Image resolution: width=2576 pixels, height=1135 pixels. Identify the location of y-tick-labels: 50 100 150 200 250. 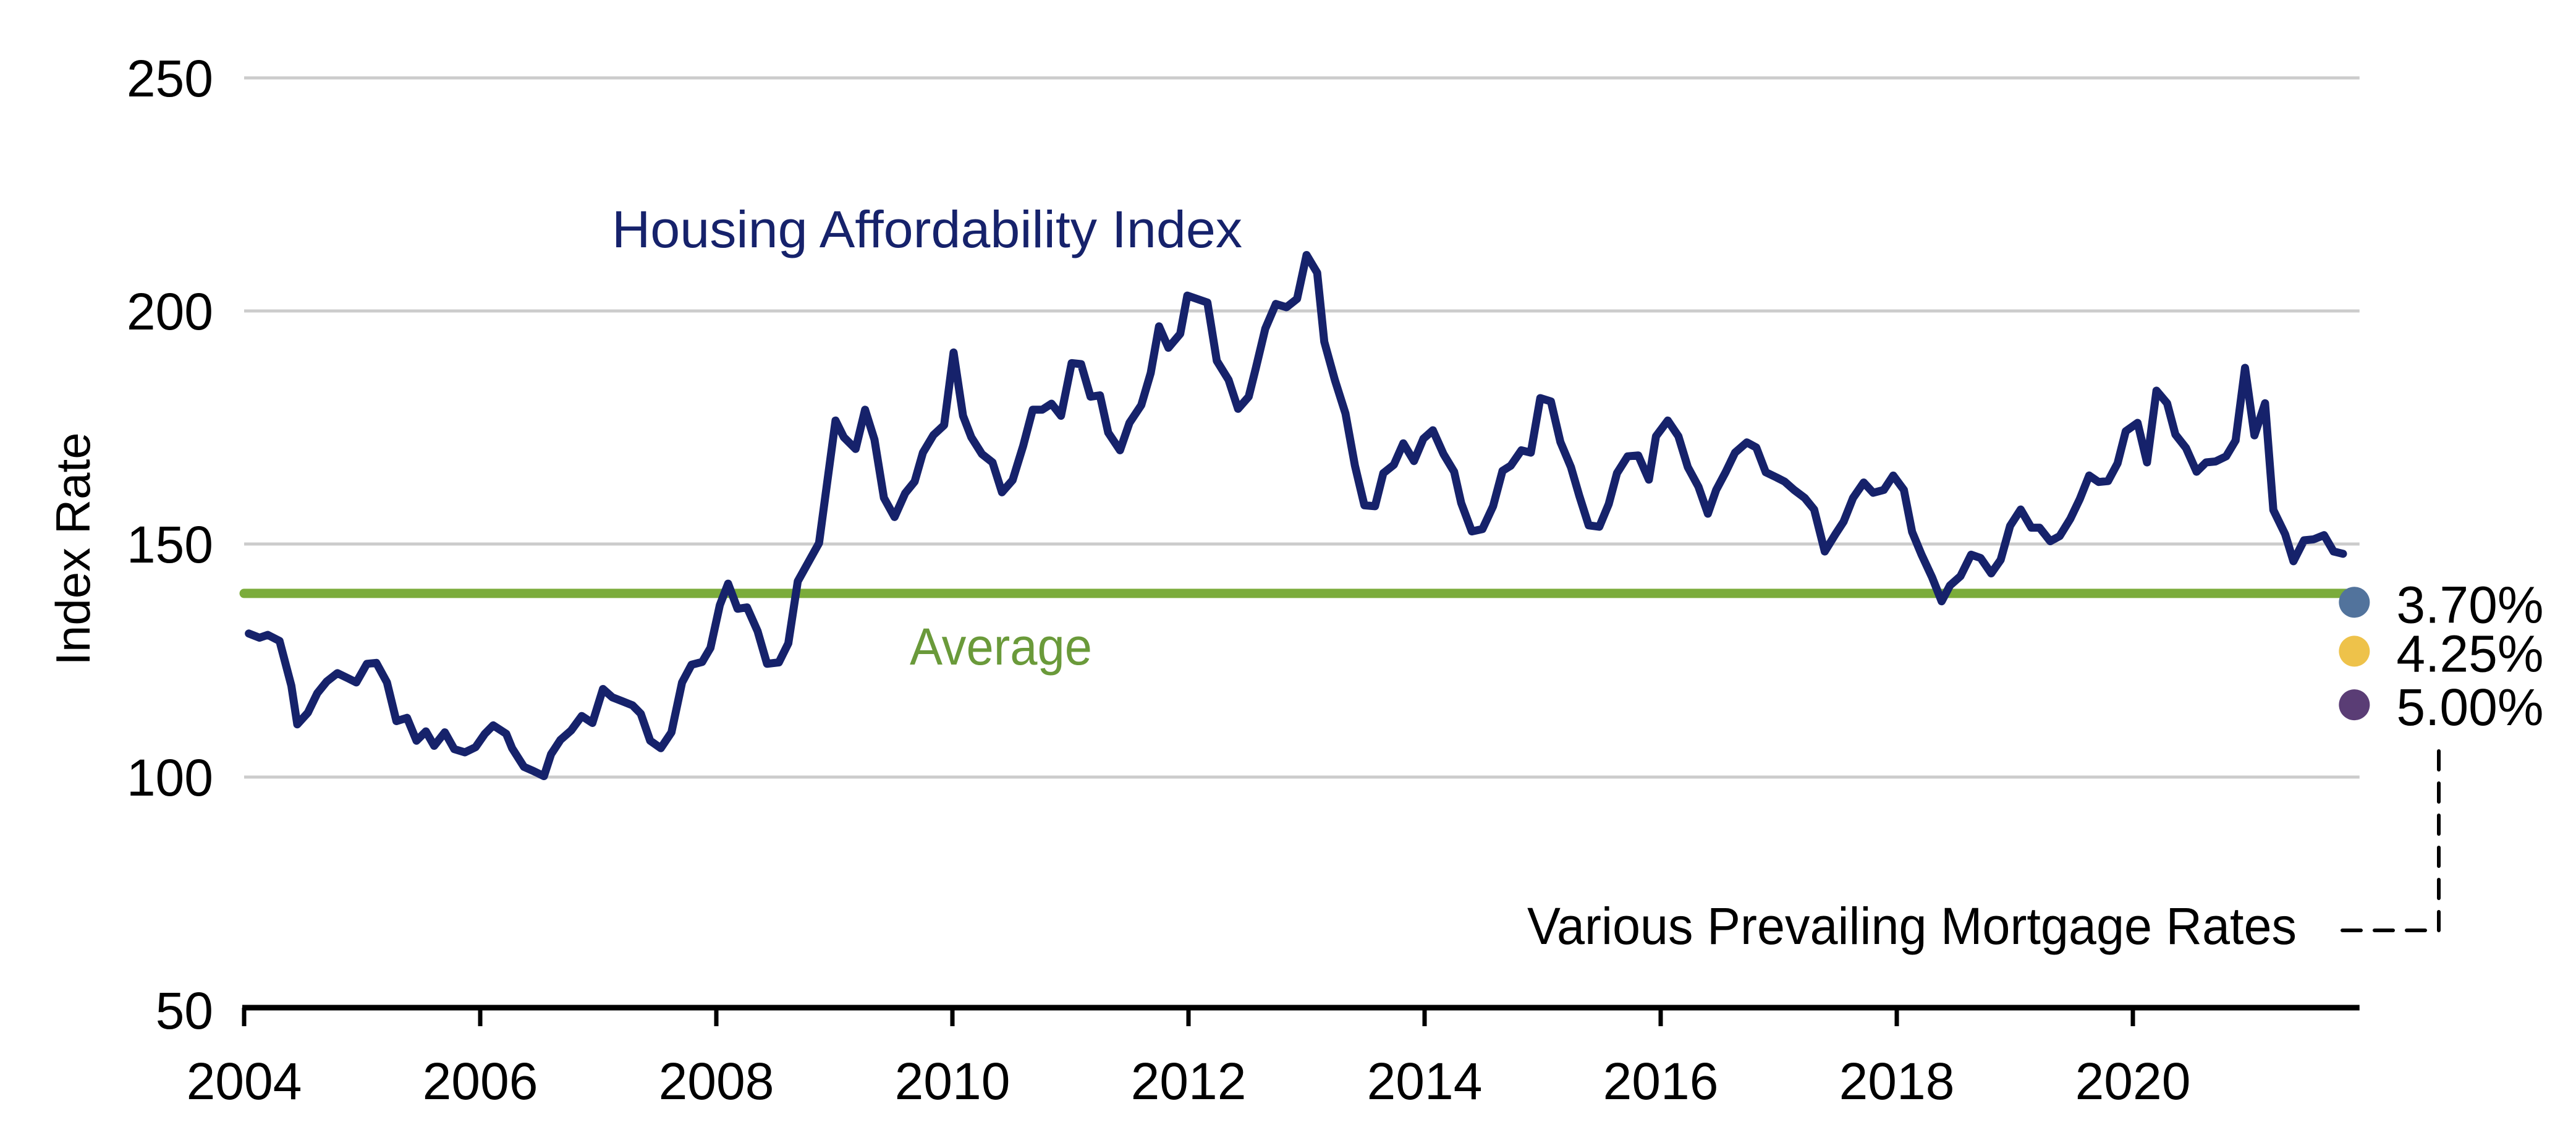
(170, 544).